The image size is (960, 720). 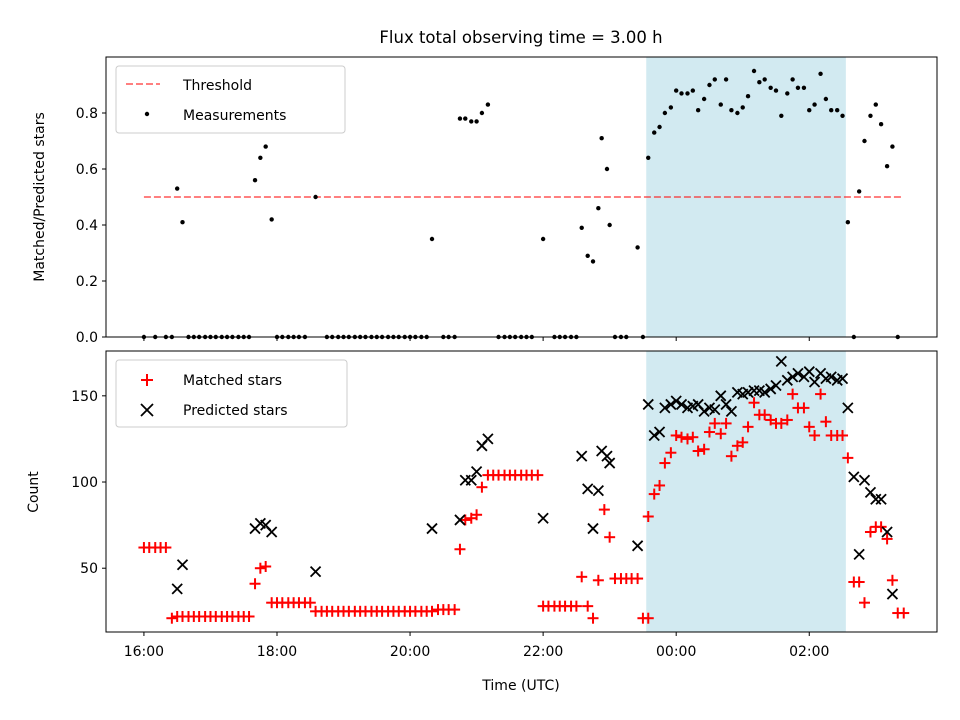 What do you see at coordinates (230, 99) in the screenshot?
I see `ratio-legend: Threshold Measurements` at bounding box center [230, 99].